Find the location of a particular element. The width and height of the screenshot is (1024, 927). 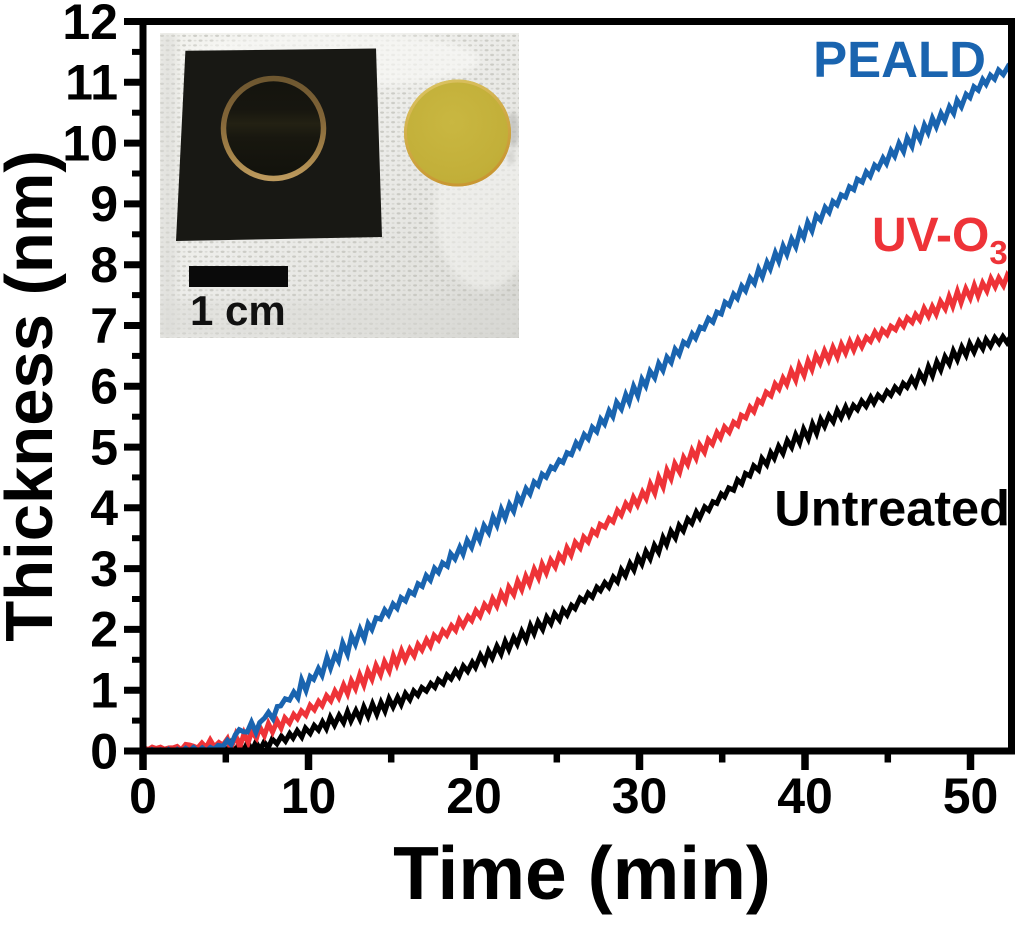

svg-text: 11 is located at coordinates (91, 83).